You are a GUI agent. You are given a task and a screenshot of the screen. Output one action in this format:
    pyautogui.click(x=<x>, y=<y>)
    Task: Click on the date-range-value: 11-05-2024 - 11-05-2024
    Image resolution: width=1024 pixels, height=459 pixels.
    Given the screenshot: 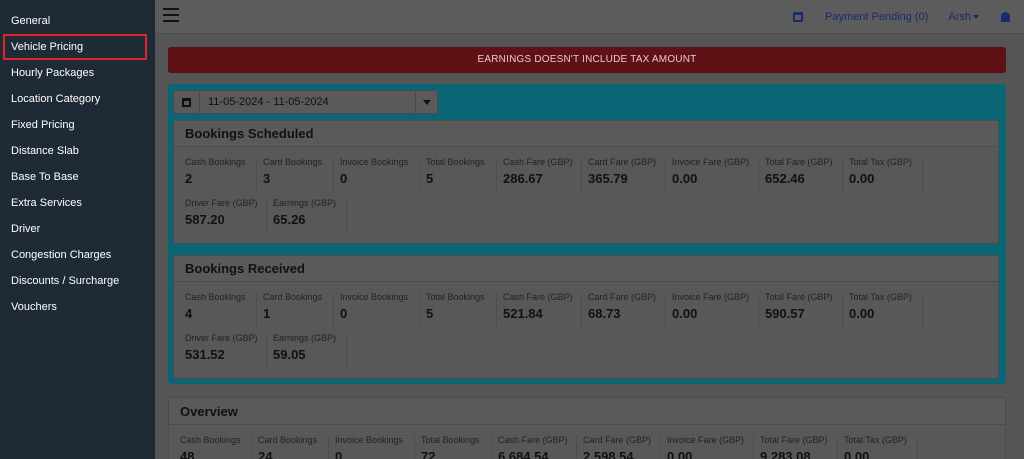 What is the action you would take?
    pyautogui.click(x=268, y=102)
    